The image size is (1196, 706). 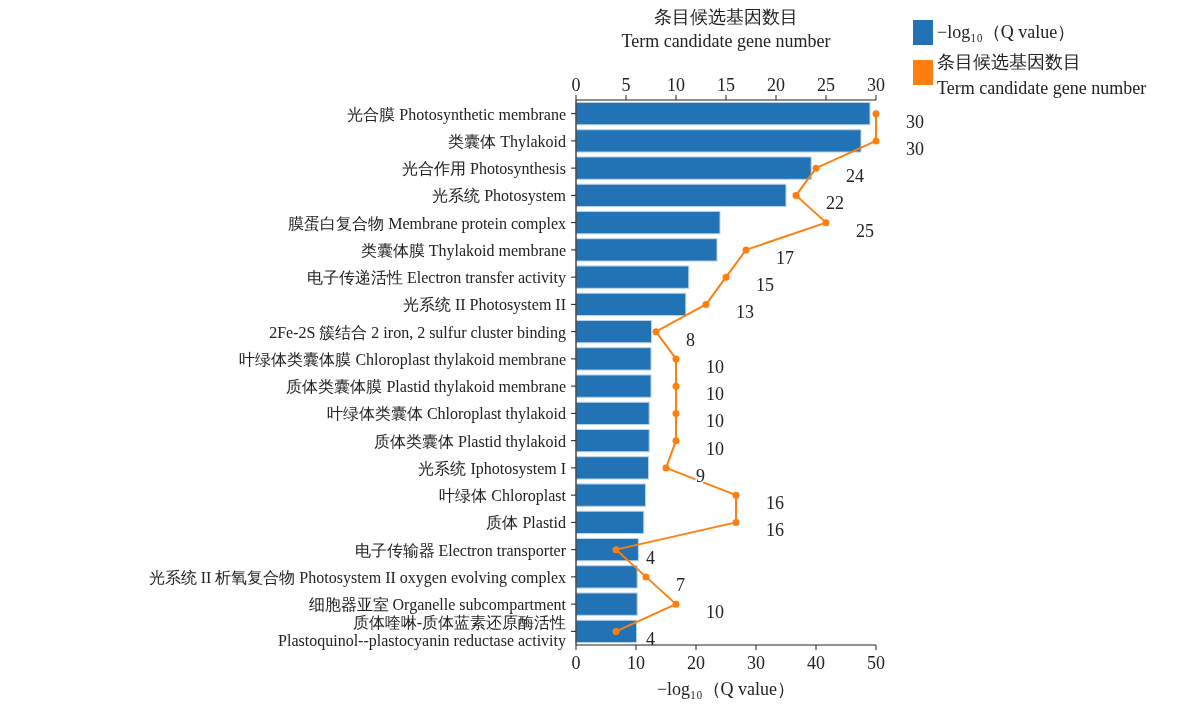 I want to click on y-tick-label: 类囊体膜 Thylakoid membrane, so click(x=463, y=250).